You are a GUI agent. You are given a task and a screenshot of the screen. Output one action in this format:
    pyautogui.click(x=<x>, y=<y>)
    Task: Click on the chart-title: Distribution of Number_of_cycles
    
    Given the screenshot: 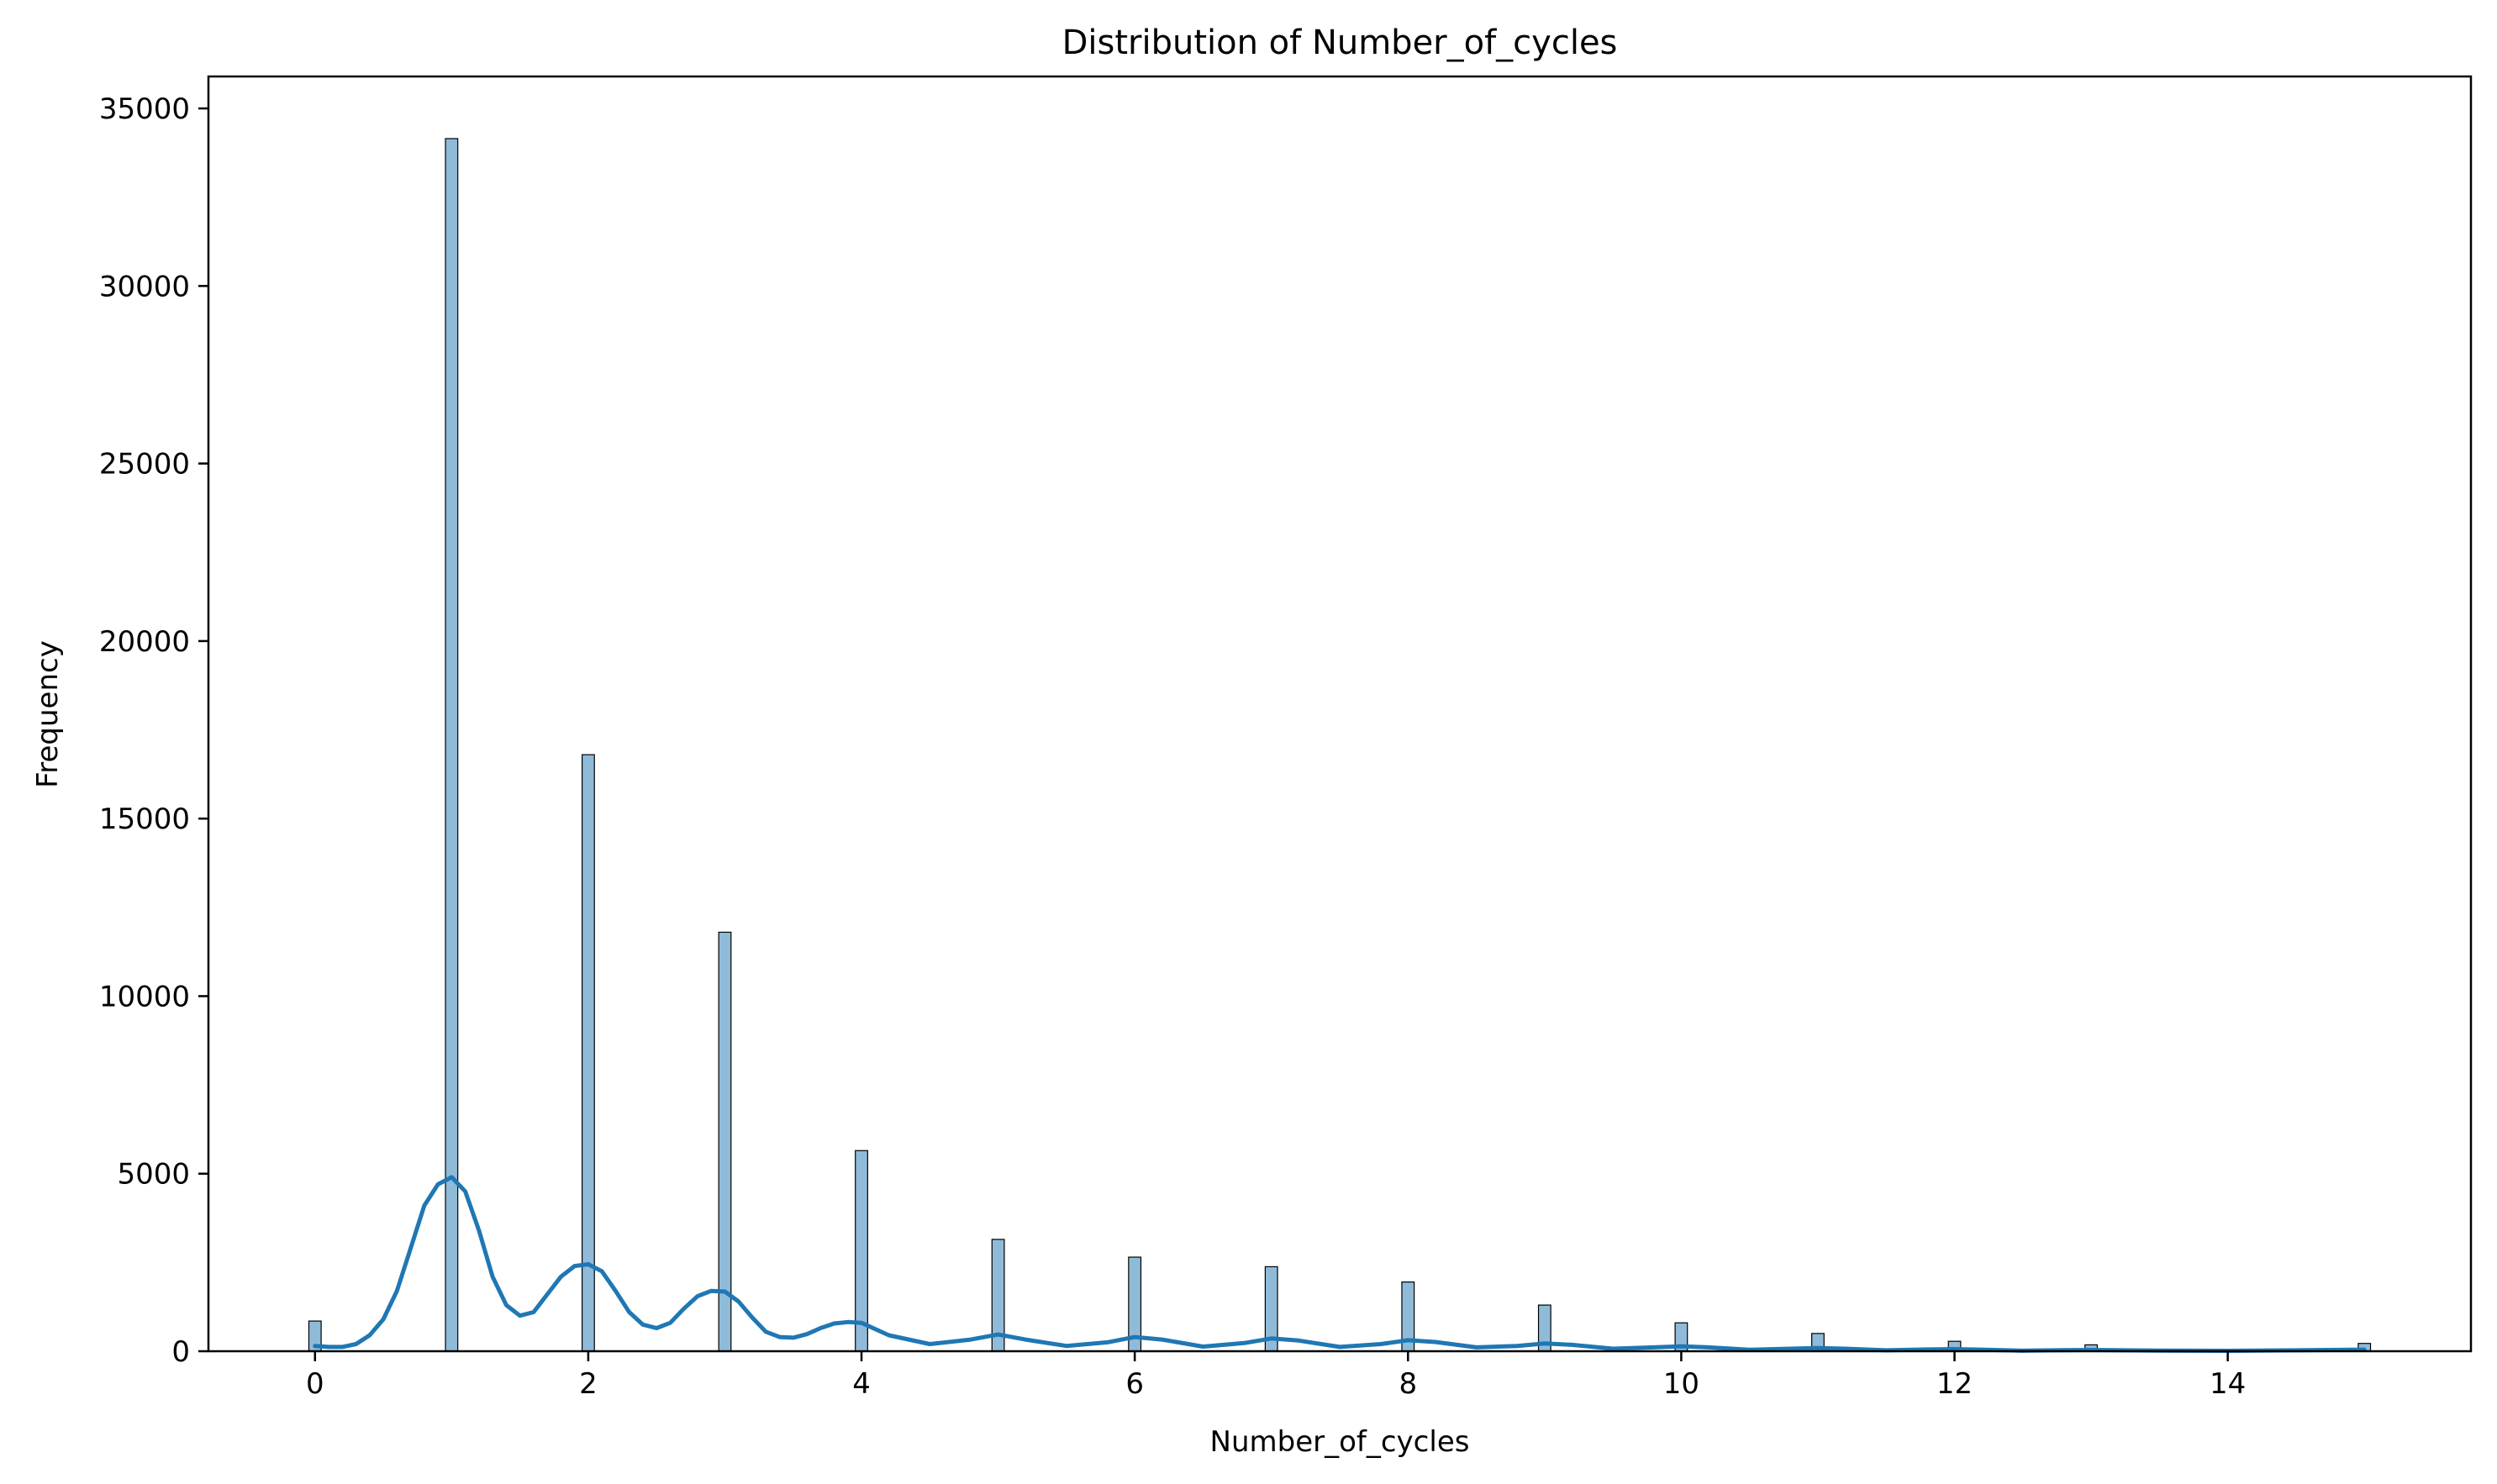 What is the action you would take?
    pyautogui.click(x=1340, y=43)
    